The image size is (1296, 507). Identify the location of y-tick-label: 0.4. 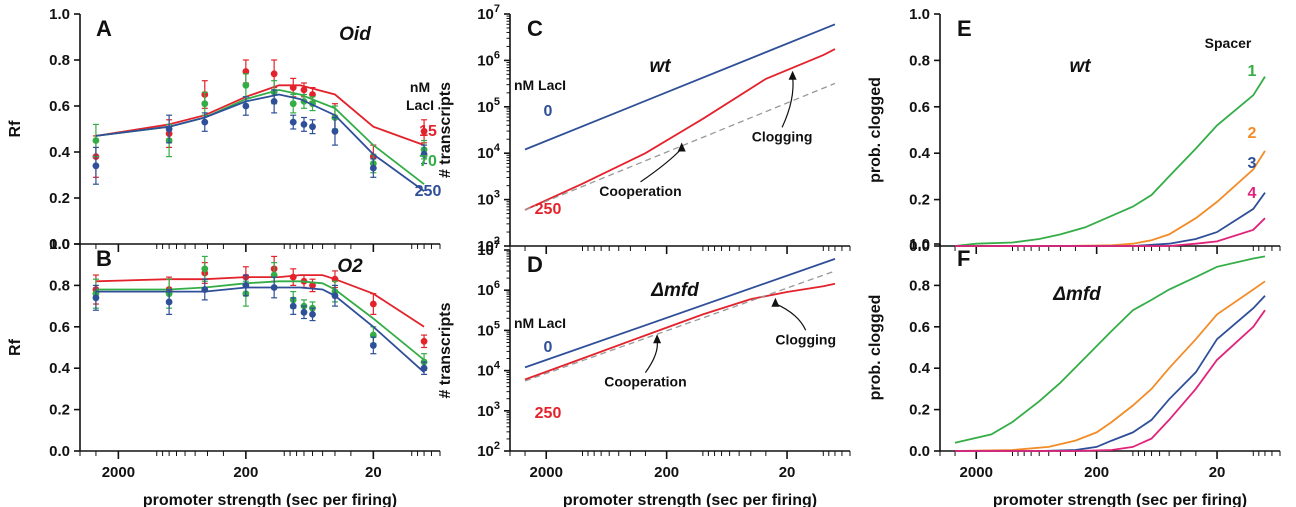
(60, 368).